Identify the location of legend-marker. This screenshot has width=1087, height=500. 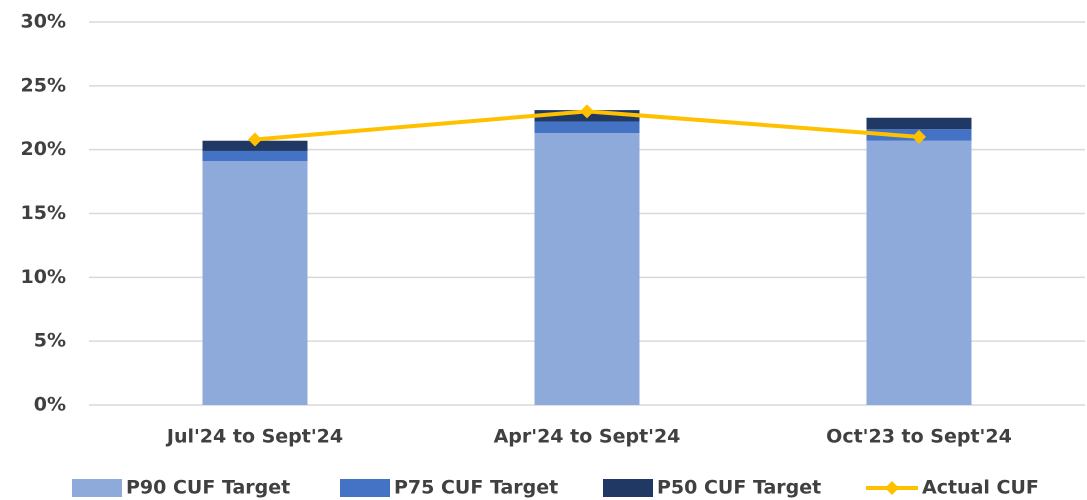
(892, 488).